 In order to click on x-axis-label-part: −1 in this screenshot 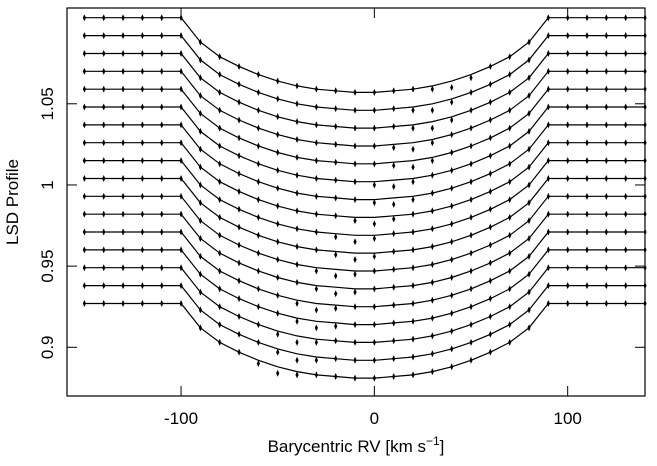, I will do `click(433, 441)`.